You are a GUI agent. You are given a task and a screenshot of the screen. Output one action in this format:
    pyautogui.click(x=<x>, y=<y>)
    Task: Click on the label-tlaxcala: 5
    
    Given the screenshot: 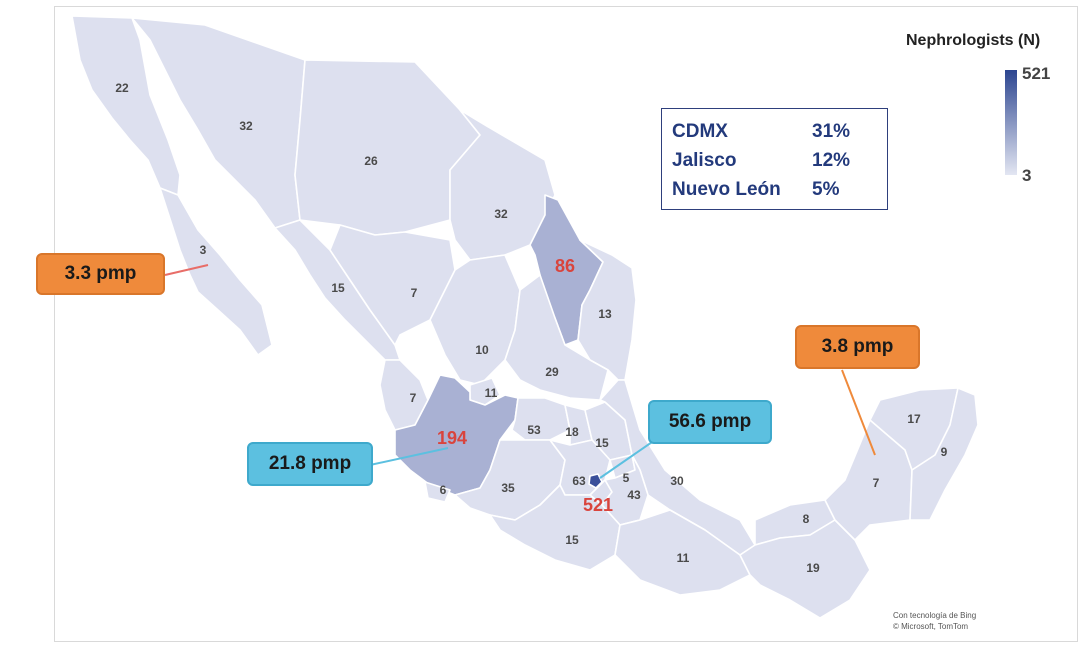 What is the action you would take?
    pyautogui.click(x=626, y=478)
    